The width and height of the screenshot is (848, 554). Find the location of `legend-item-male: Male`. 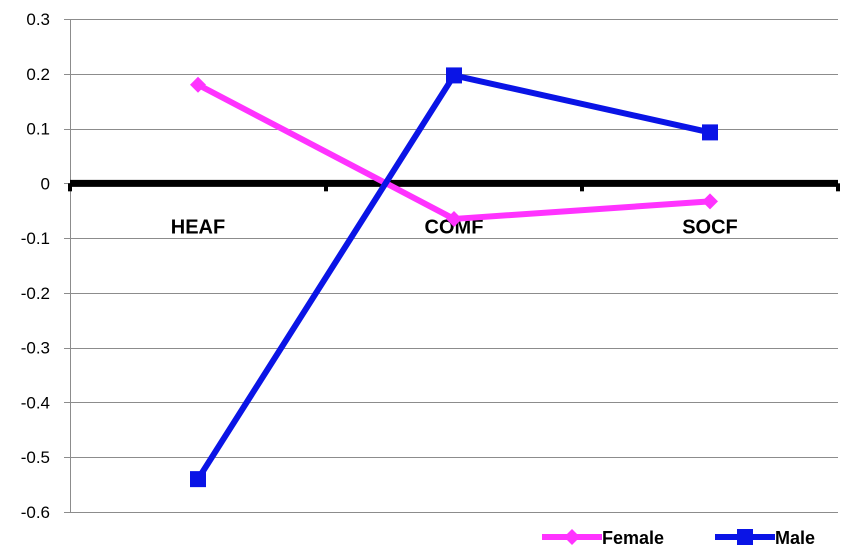

legend-item-male: Male is located at coordinates (765, 538).